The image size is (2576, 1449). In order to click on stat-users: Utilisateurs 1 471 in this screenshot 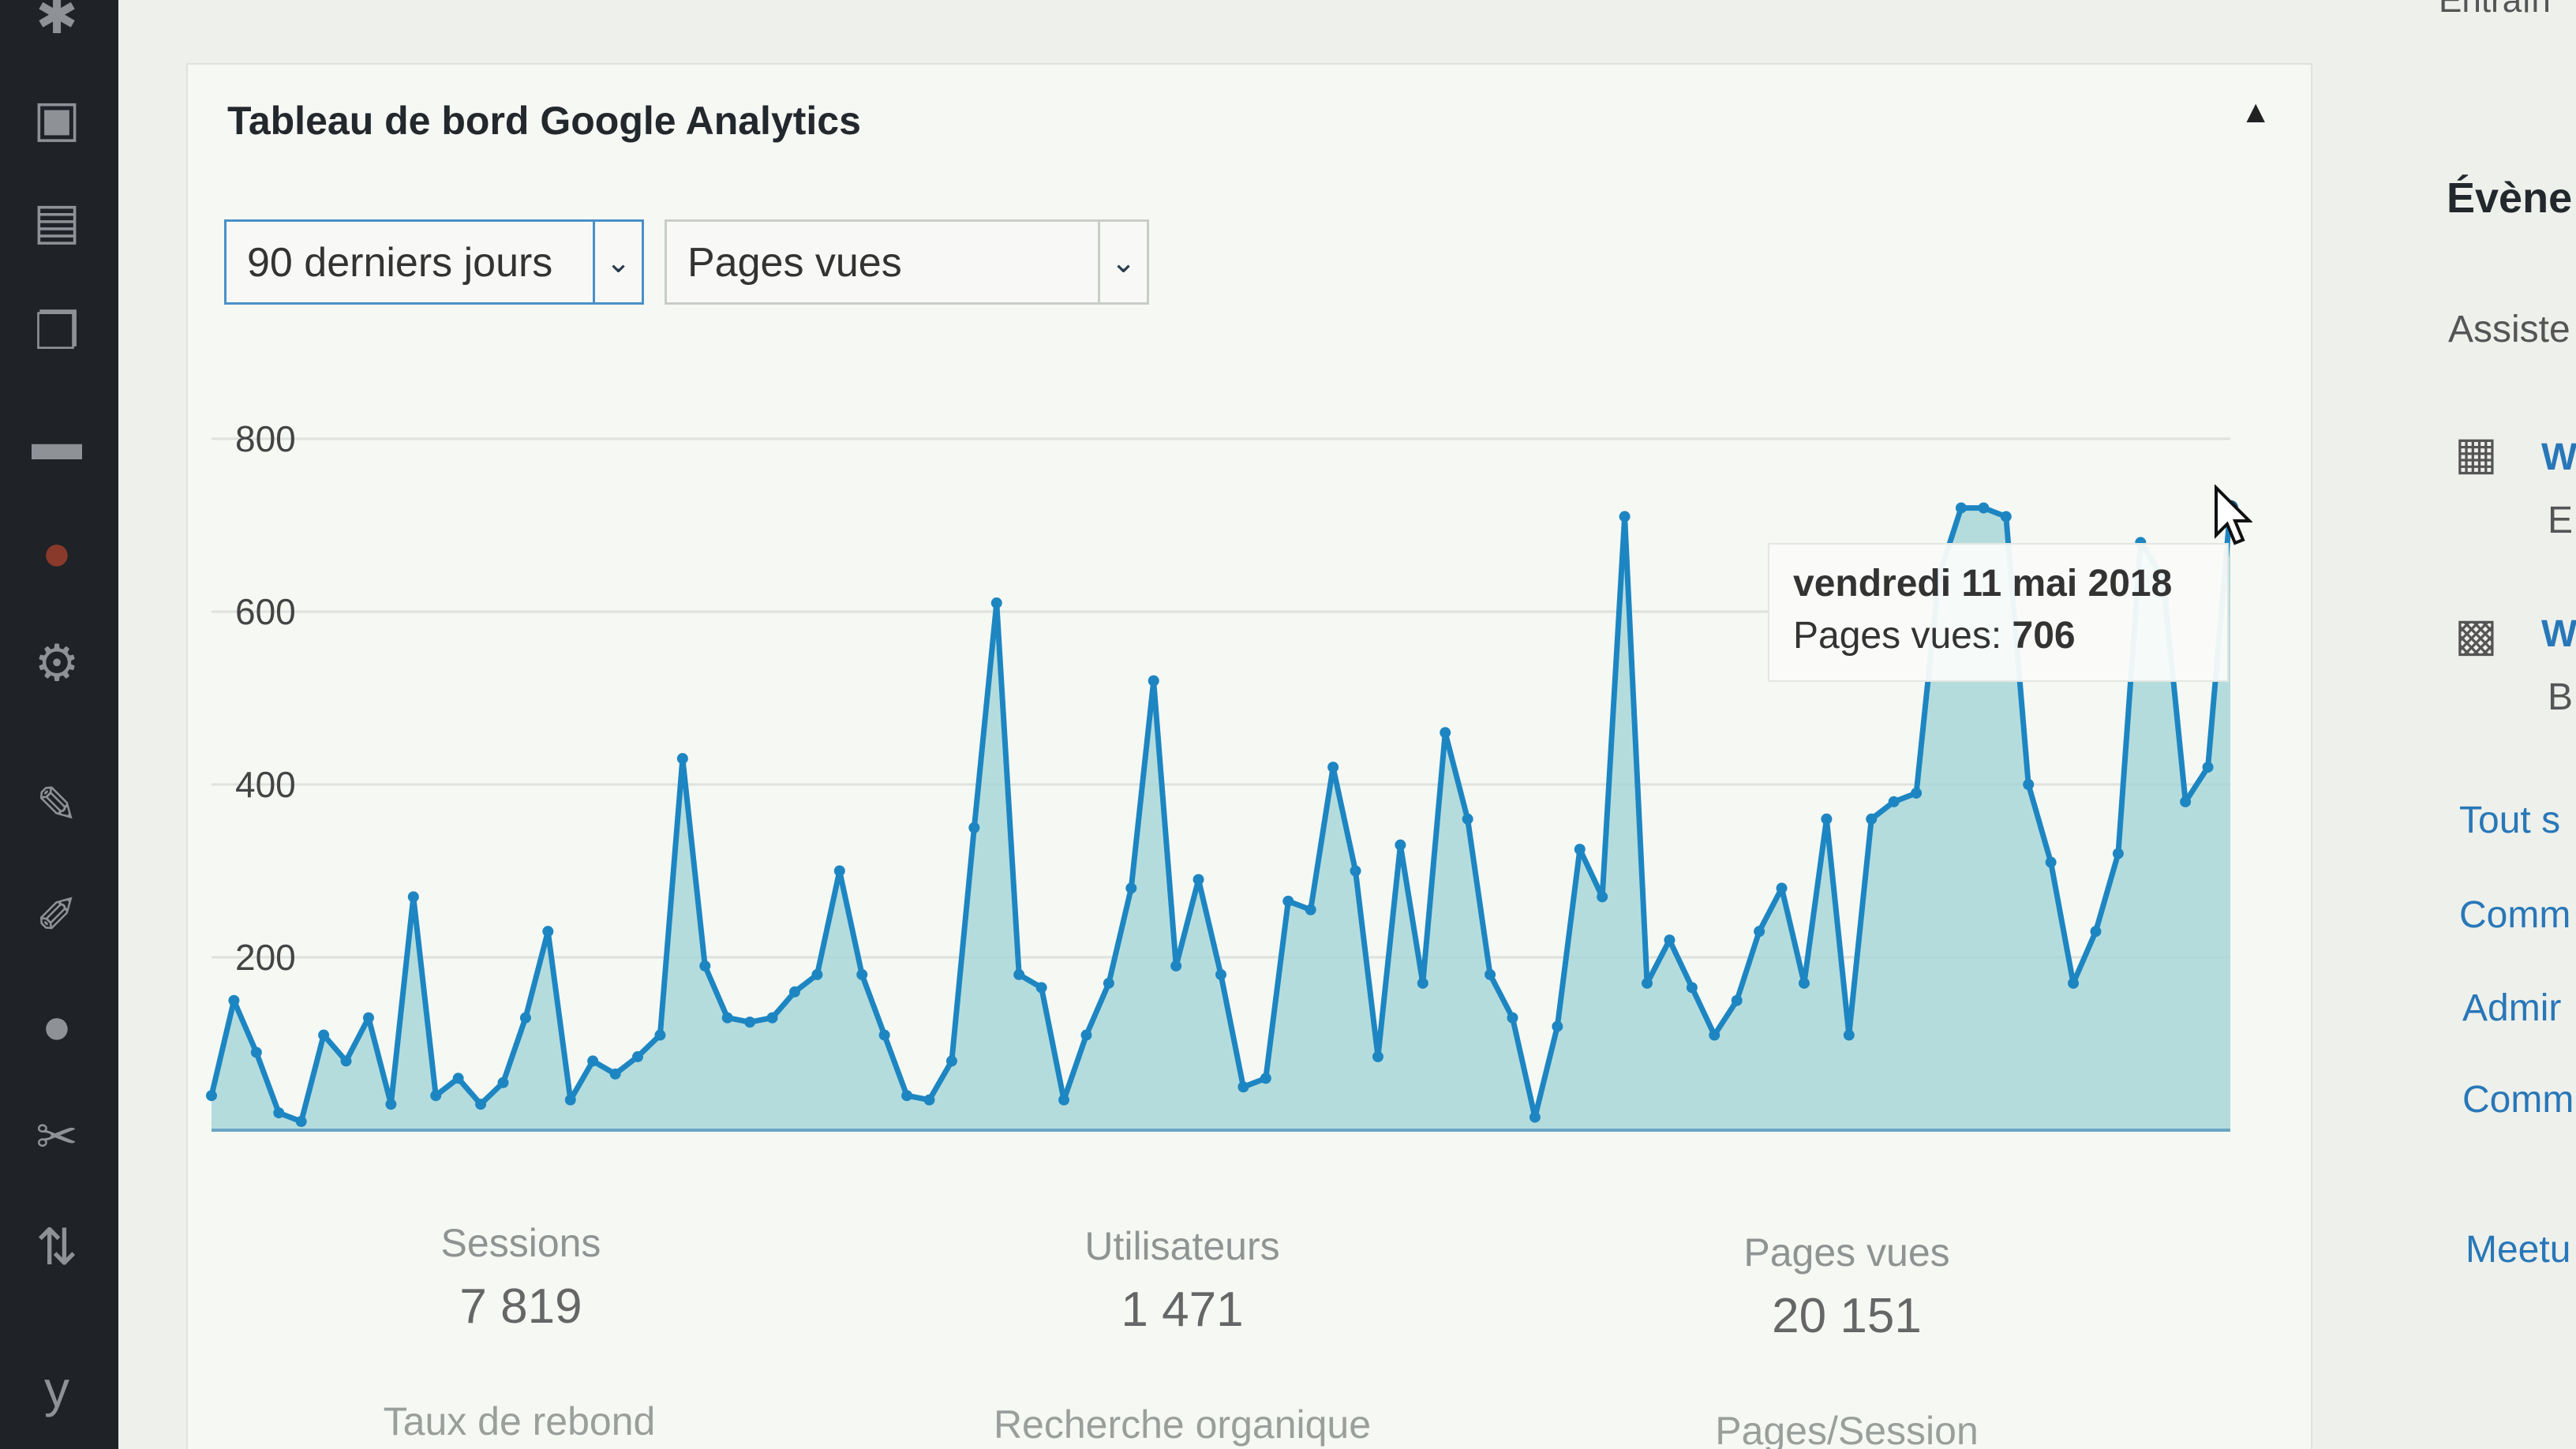, I will do `click(1182, 1280)`.